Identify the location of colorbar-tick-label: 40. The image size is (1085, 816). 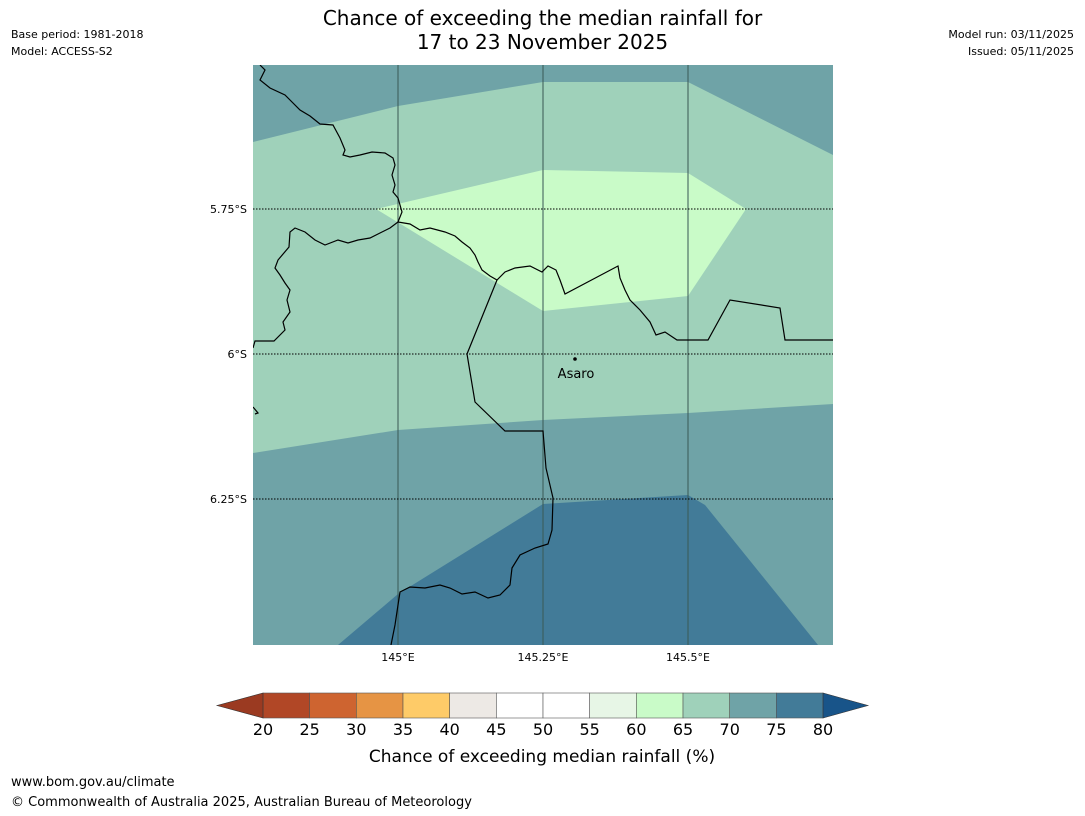
(450, 729).